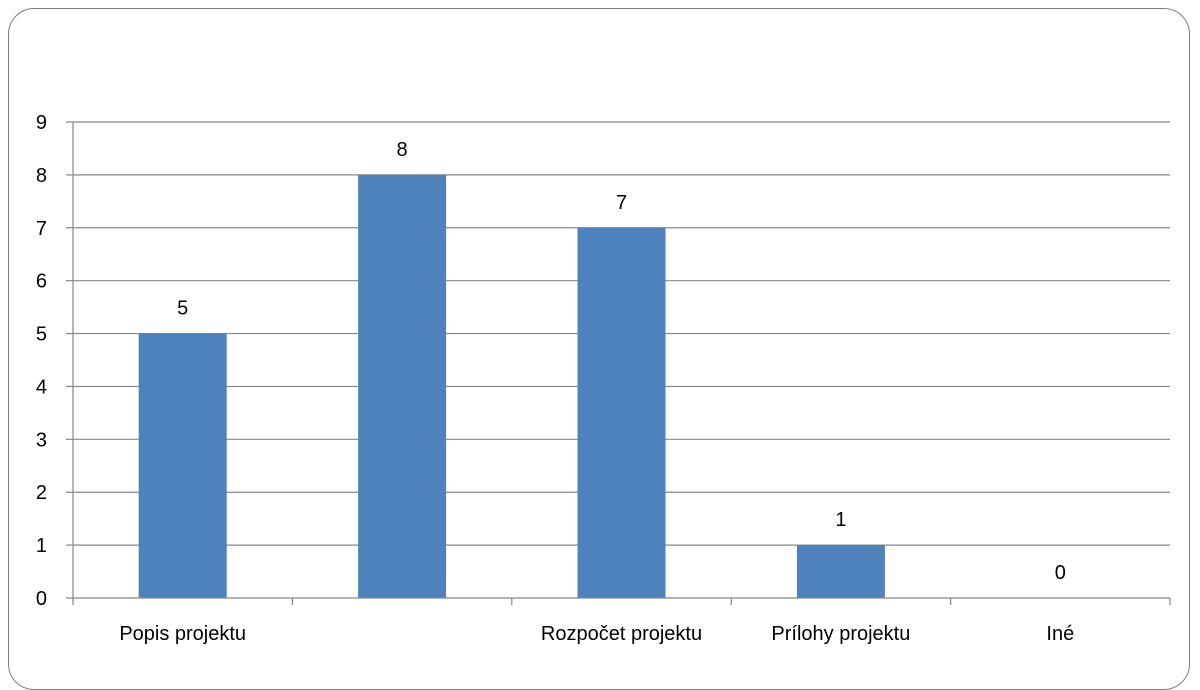  Describe the element at coordinates (621, 203) in the screenshot. I see `data-label: 7` at that location.